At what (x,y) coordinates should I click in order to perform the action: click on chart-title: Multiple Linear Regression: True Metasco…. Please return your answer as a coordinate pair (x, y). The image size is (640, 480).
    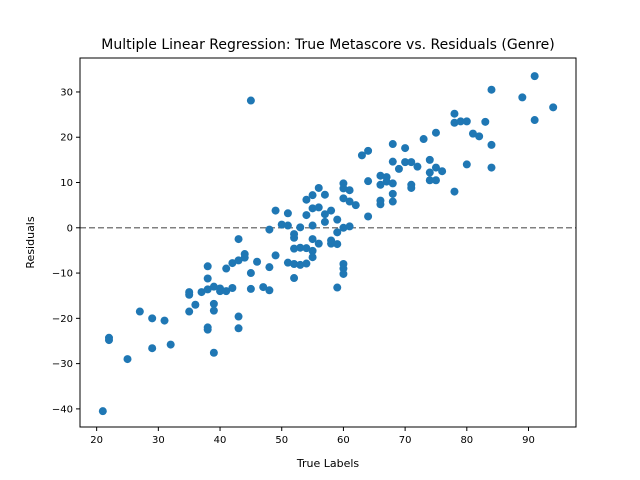
    Looking at the image, I should click on (327, 45).